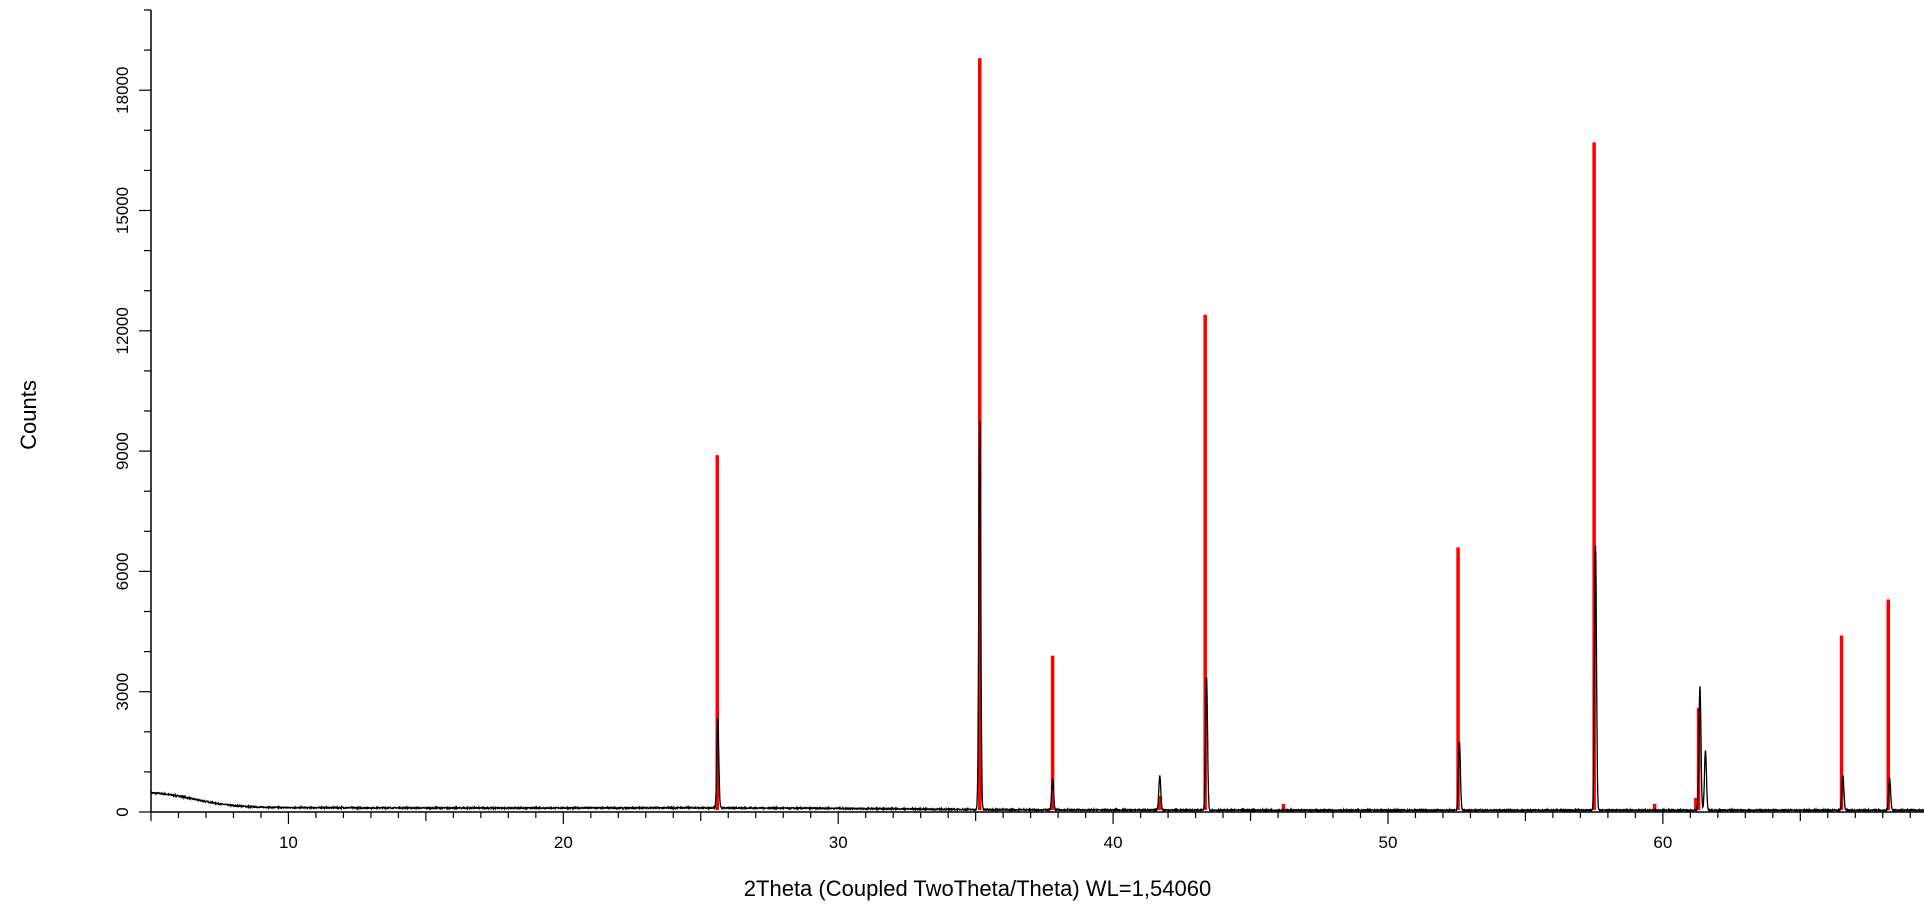  Describe the element at coordinates (563, 842) in the screenshot. I see `x-tick-label: 20` at that location.